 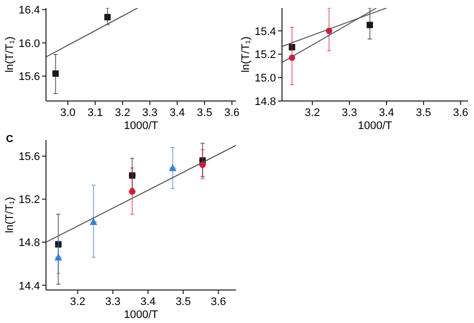 I want to click on y-tick-label: 16.4, so click(x=29, y=10).